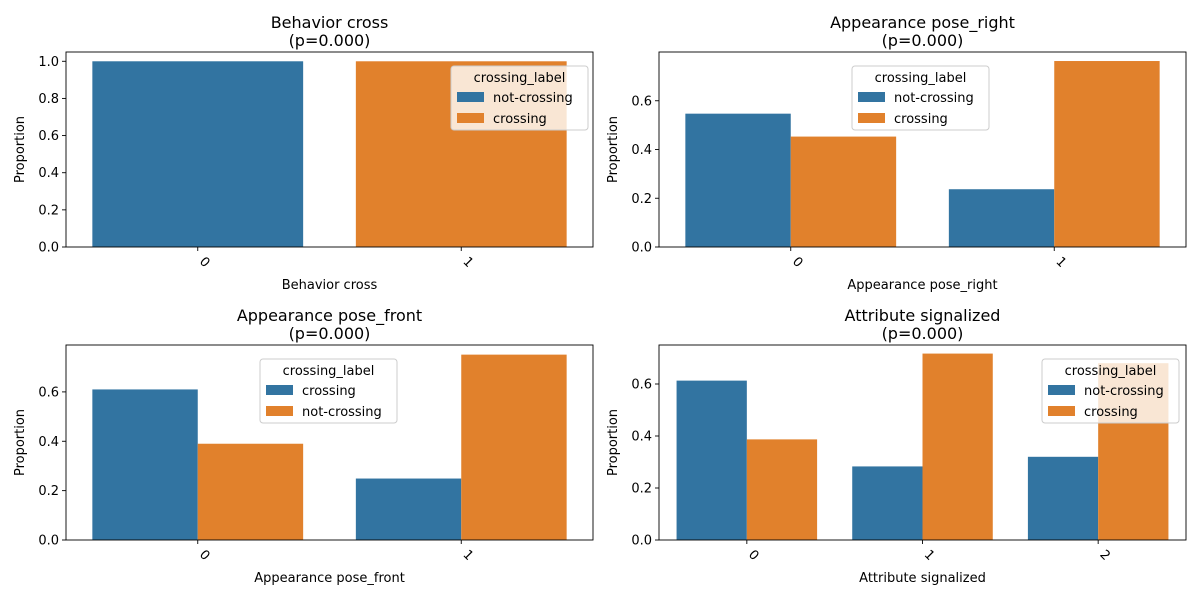  I want to click on y-tick-label: 0.8, so click(48, 99).